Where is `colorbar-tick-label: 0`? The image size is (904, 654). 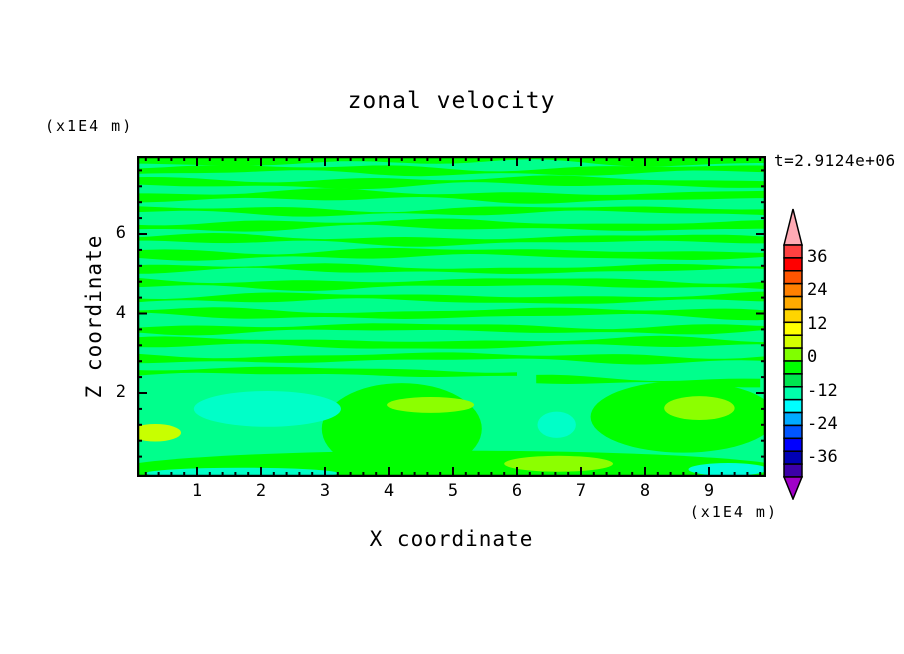
colorbar-tick-label: 0 is located at coordinates (812, 357).